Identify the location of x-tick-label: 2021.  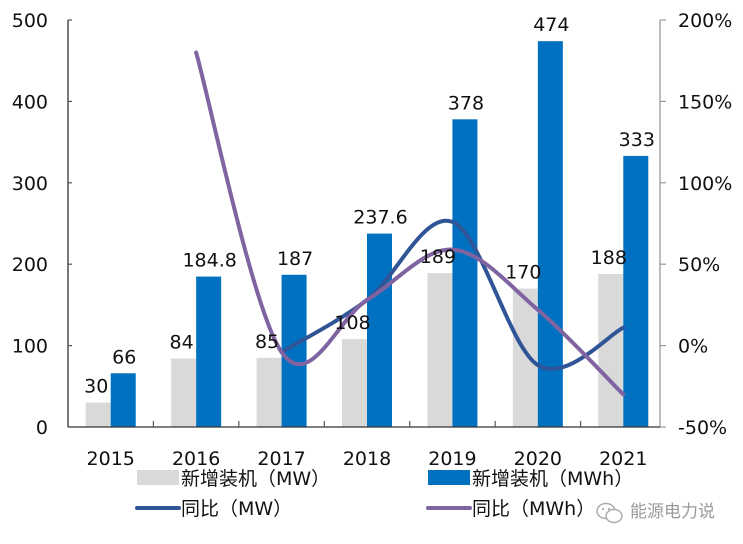
(623, 459).